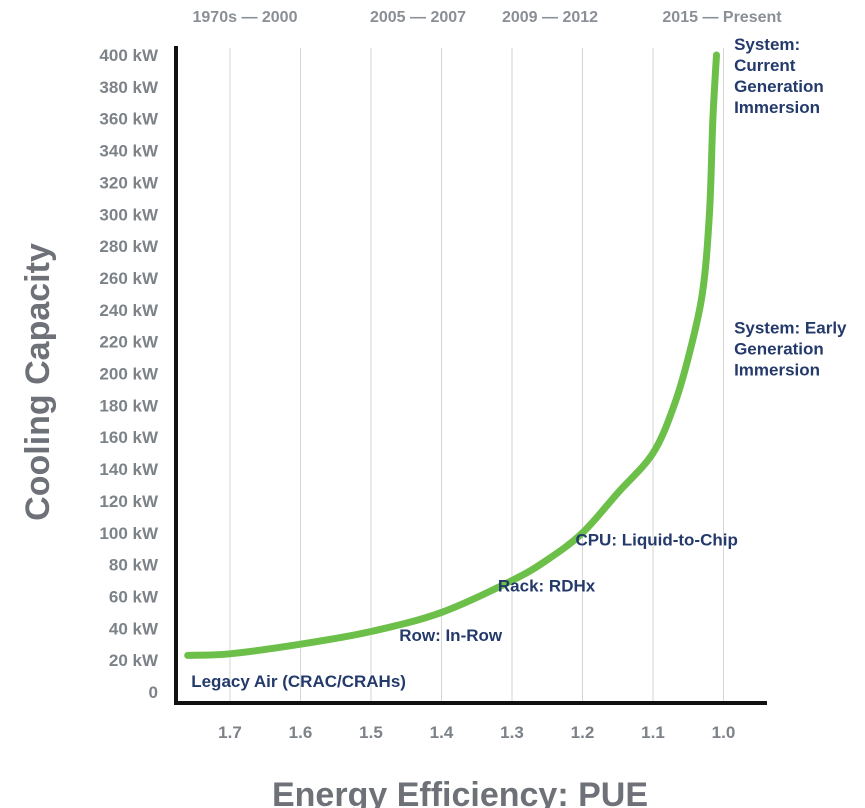 The height and width of the screenshot is (808, 865). What do you see at coordinates (653, 732) in the screenshot?
I see `x-tick-label: 1.1` at bounding box center [653, 732].